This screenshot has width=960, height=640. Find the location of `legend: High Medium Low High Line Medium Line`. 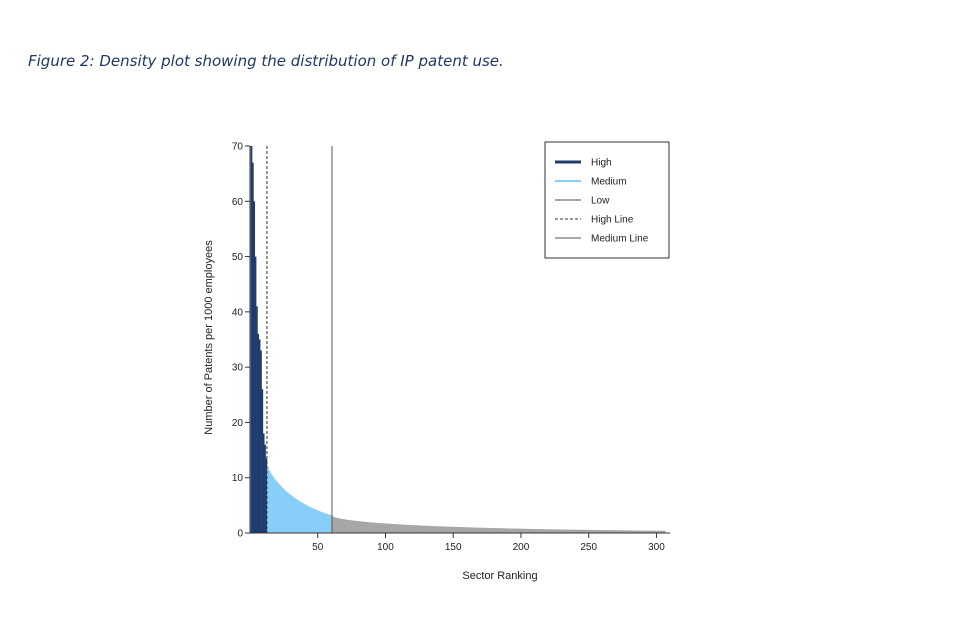

legend: High Medium Low High Line Medium Line is located at coordinates (607, 200).